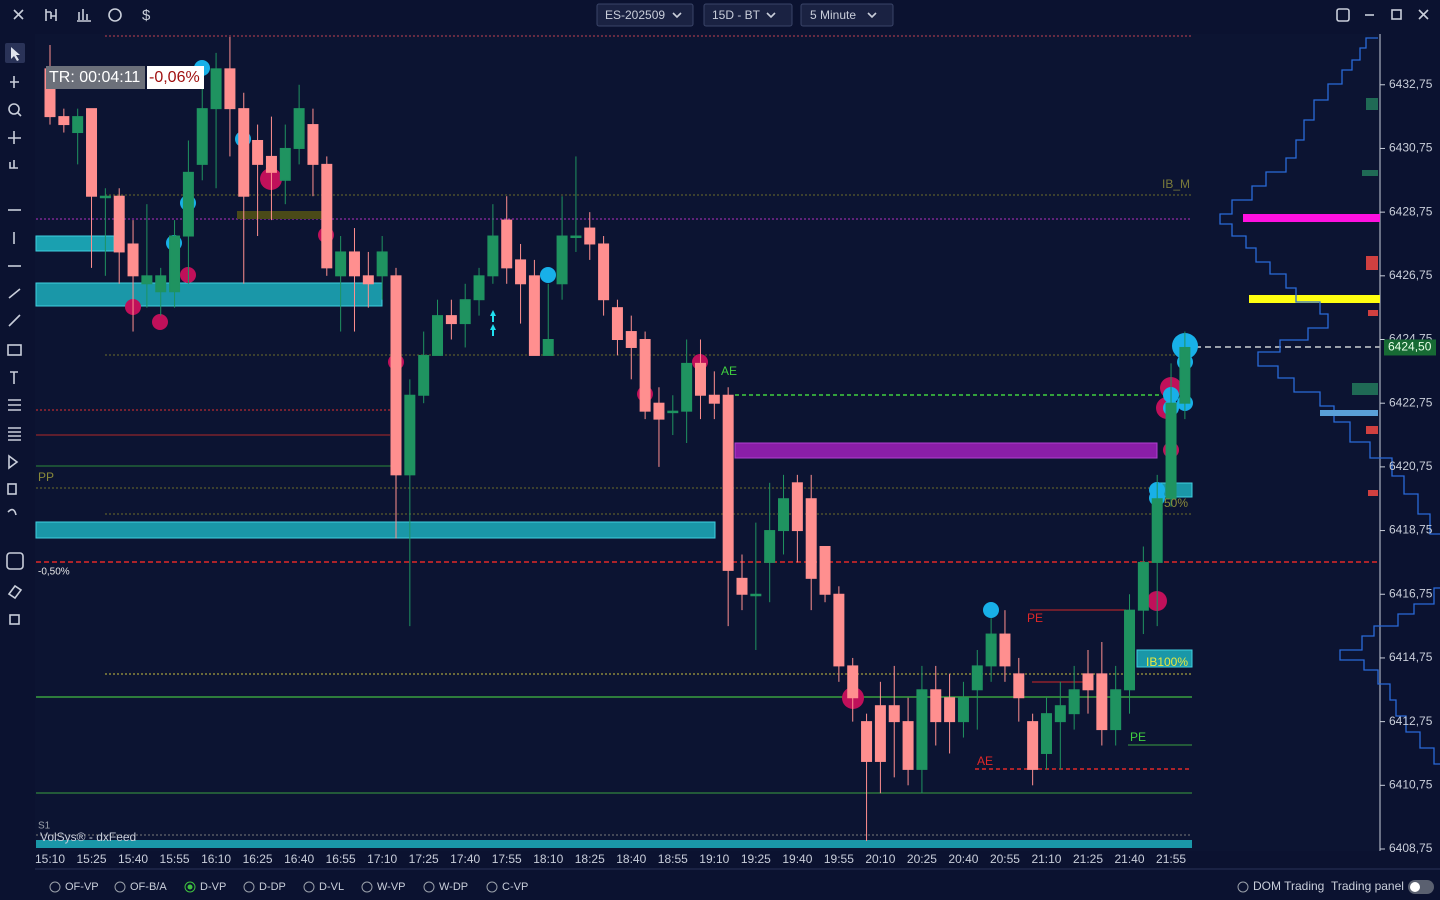 Image resolution: width=1440 pixels, height=900 pixels. Describe the element at coordinates (1396, 14) in the screenshot. I see `restore-button` at that location.